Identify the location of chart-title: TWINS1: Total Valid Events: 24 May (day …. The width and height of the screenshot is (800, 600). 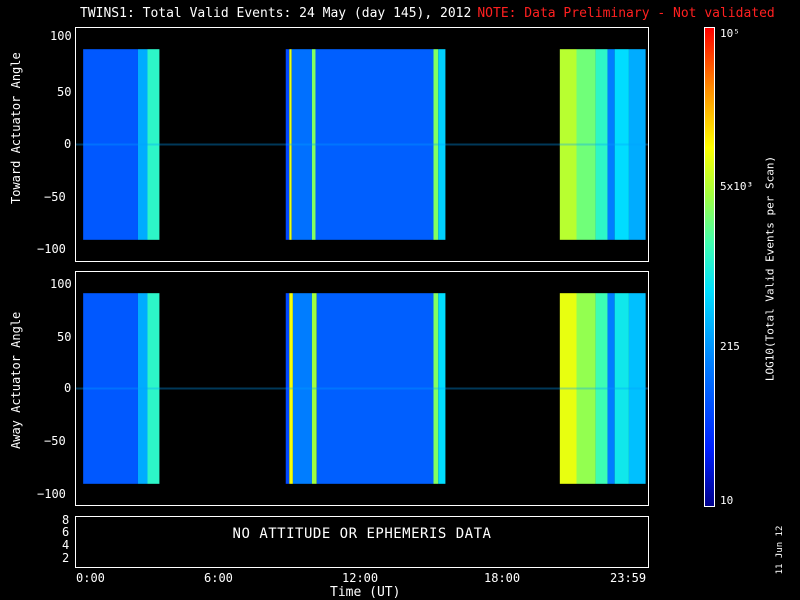
(427, 13).